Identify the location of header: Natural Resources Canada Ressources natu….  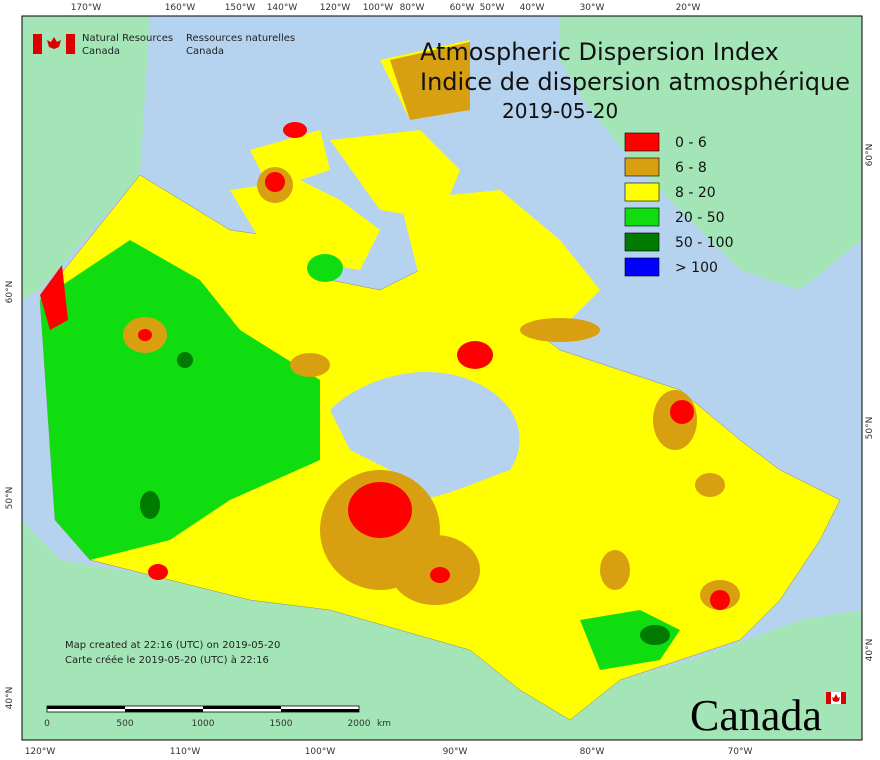
(164, 45).